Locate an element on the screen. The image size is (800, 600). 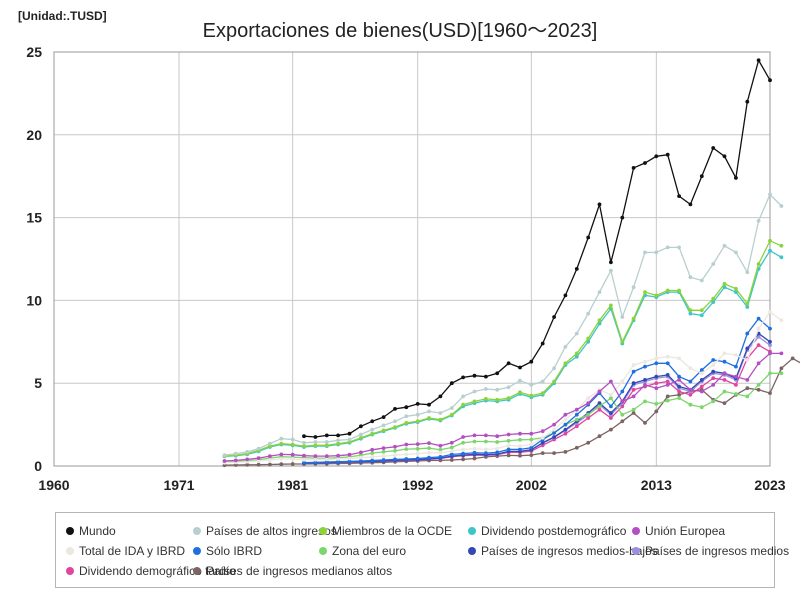
legend-item: Sólo IBRD is located at coordinates (227, 551).